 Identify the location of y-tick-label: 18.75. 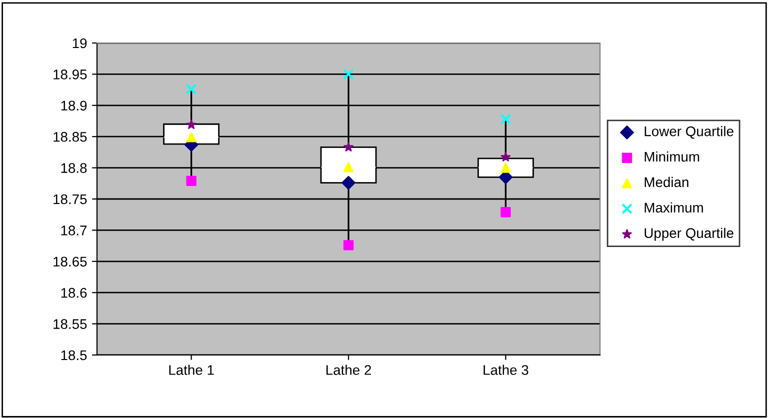
(70, 199).